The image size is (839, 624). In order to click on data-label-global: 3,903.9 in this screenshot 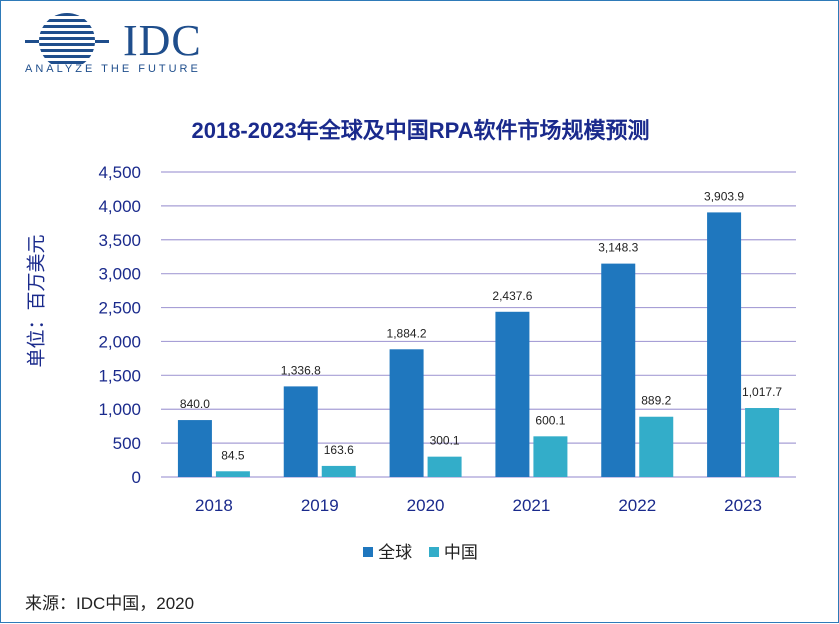, I will do `click(724, 196)`.